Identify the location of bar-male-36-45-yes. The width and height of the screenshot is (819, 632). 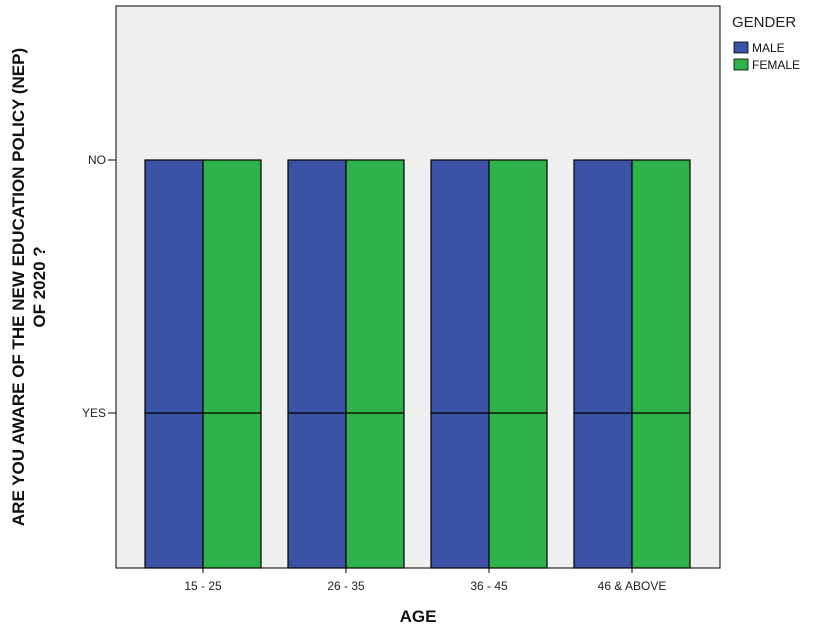
(460, 490).